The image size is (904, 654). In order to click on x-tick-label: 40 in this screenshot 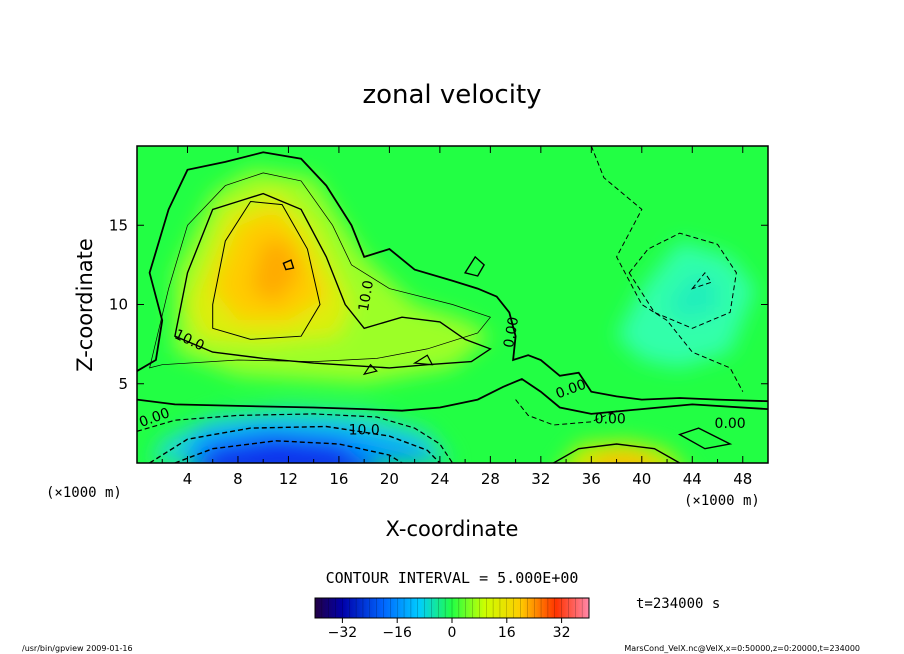, I will do `click(641, 479)`.